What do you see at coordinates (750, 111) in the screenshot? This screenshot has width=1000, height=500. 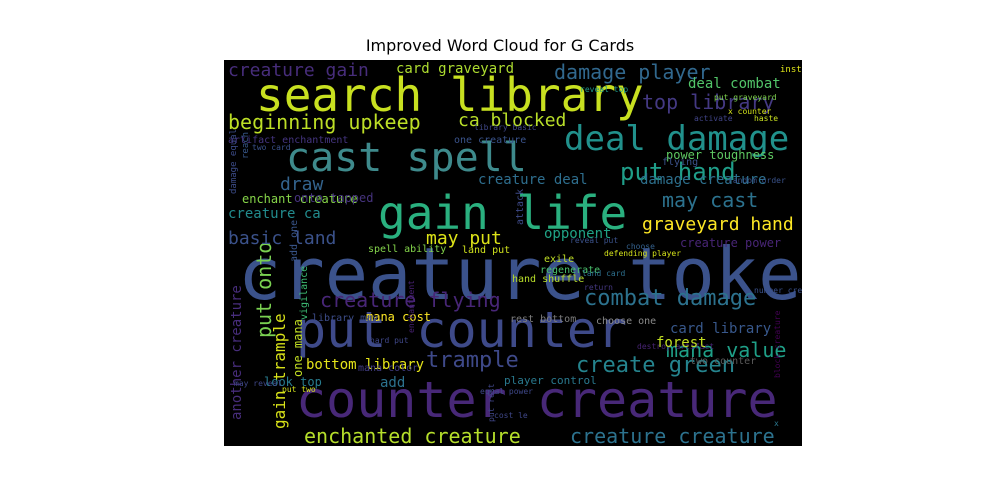 I see `cloud-word: x counter` at bounding box center [750, 111].